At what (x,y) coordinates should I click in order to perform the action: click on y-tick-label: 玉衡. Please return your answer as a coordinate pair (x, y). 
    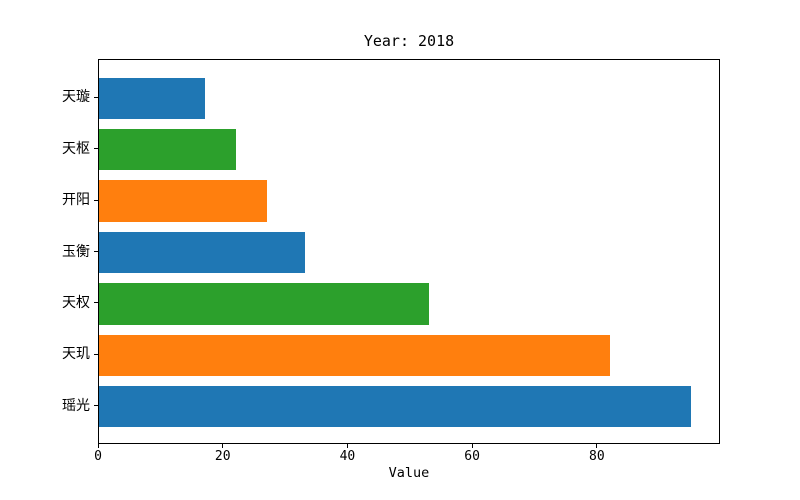
    Looking at the image, I should click on (76, 251).